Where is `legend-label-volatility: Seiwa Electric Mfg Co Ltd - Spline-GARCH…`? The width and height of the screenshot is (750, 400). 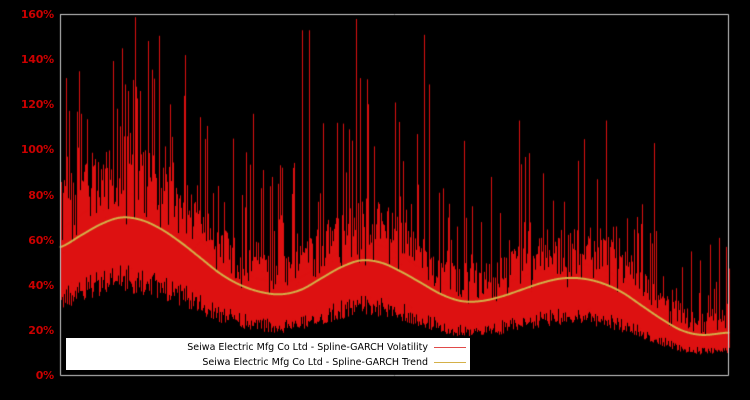
legend-label-volatility: Seiwa Electric Mfg Co Ltd - Spline-GARCH… is located at coordinates (307, 347).